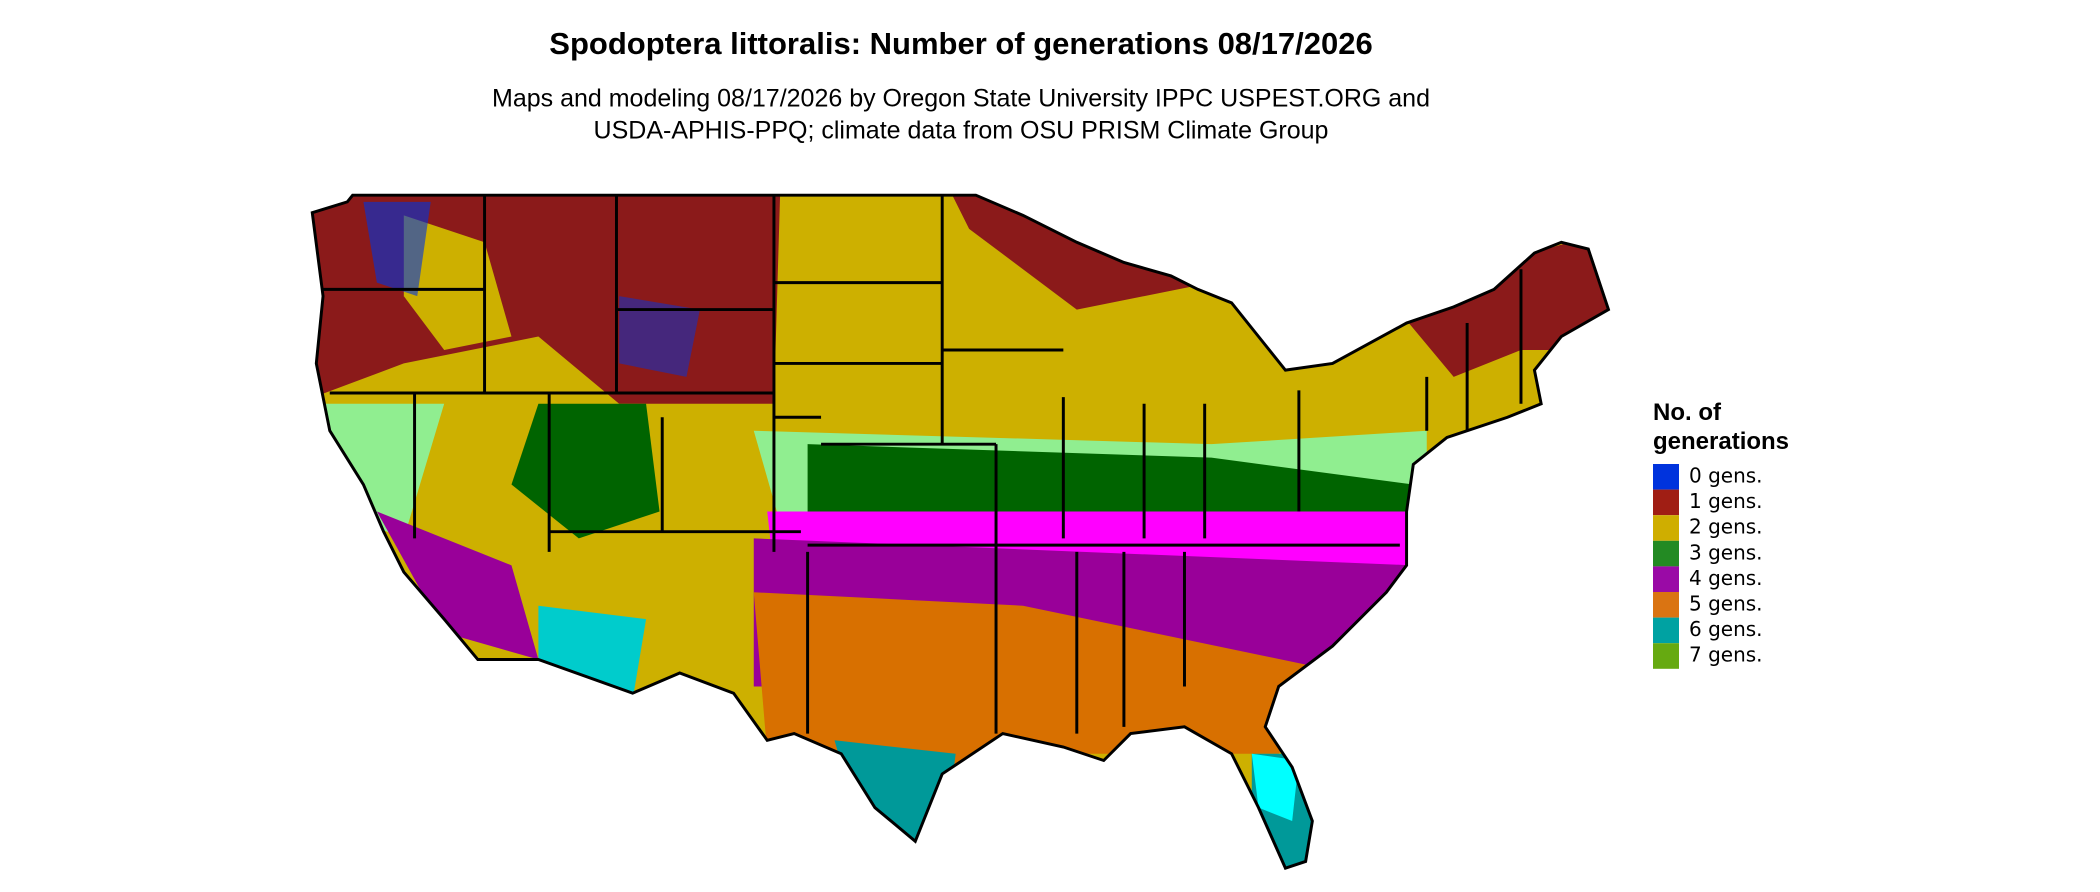 Image resolution: width=2100 pixels, height=892 pixels. I want to click on legend-label: 4 gens., so click(1726, 578).